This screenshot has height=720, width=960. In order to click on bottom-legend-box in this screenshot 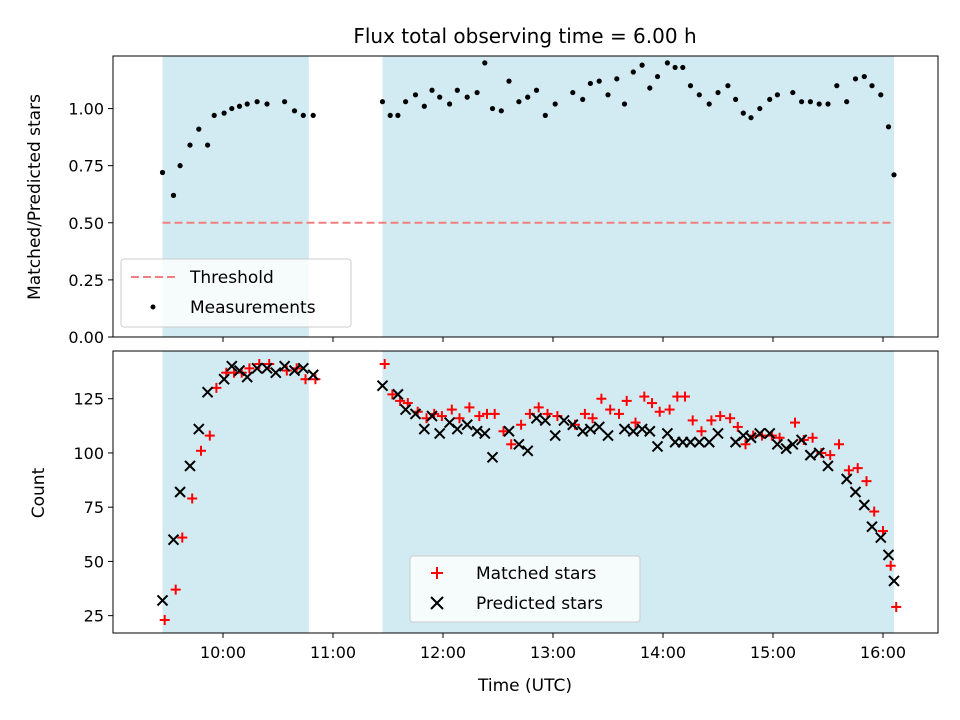, I will do `click(525, 589)`.